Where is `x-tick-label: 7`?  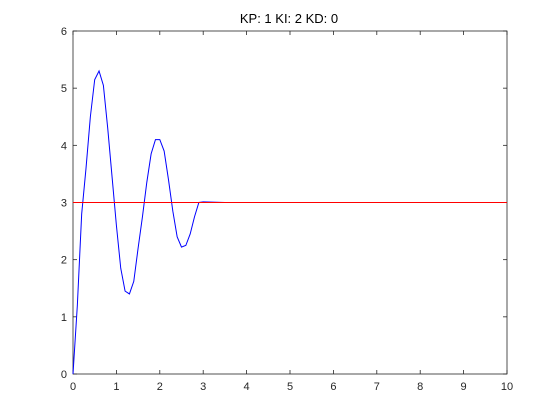
x-tick-label: 7 is located at coordinates (377, 387).